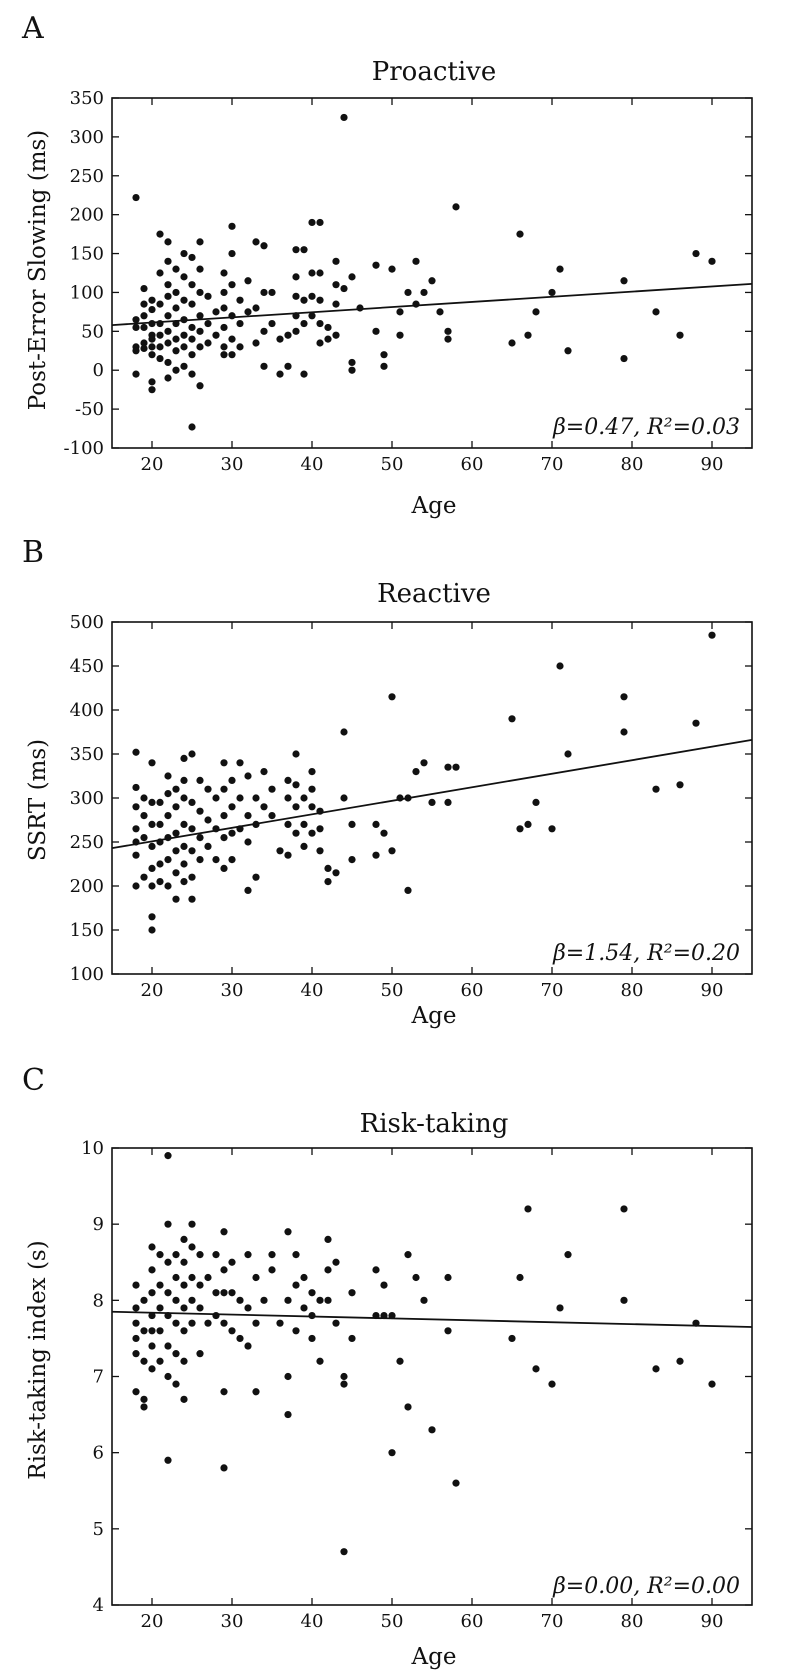 This screenshot has width=802, height=1671. What do you see at coordinates (33, 552) in the screenshot?
I see `panel-letter: B` at bounding box center [33, 552].